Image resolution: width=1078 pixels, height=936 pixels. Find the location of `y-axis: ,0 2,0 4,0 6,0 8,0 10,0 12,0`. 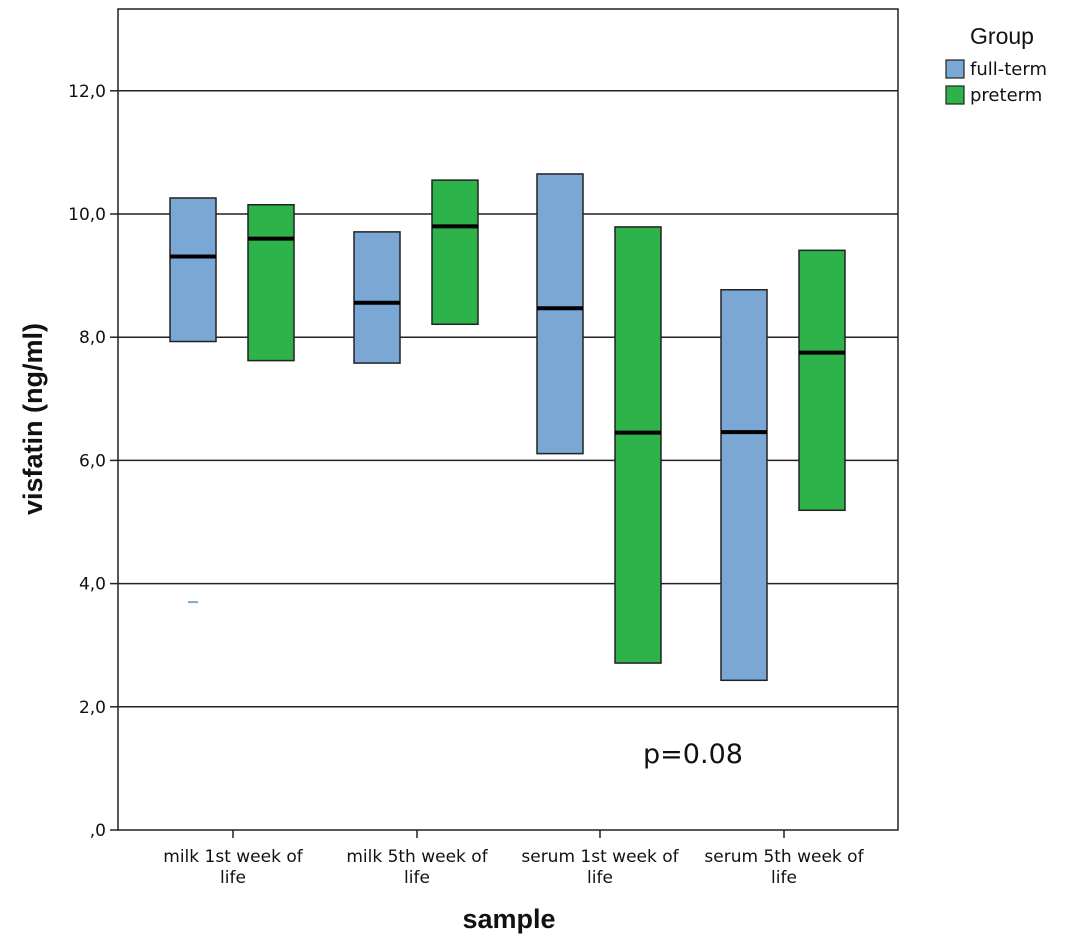

y-axis: ,0 2,0 4,0 6,0 8,0 10,0 12,0 is located at coordinates (93, 461).